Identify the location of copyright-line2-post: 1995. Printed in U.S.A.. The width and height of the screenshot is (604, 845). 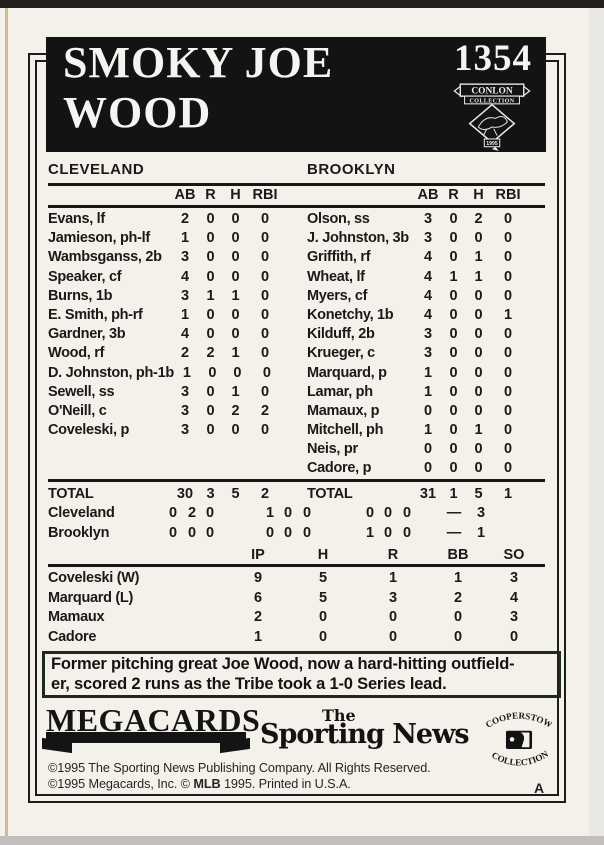
(285, 783).